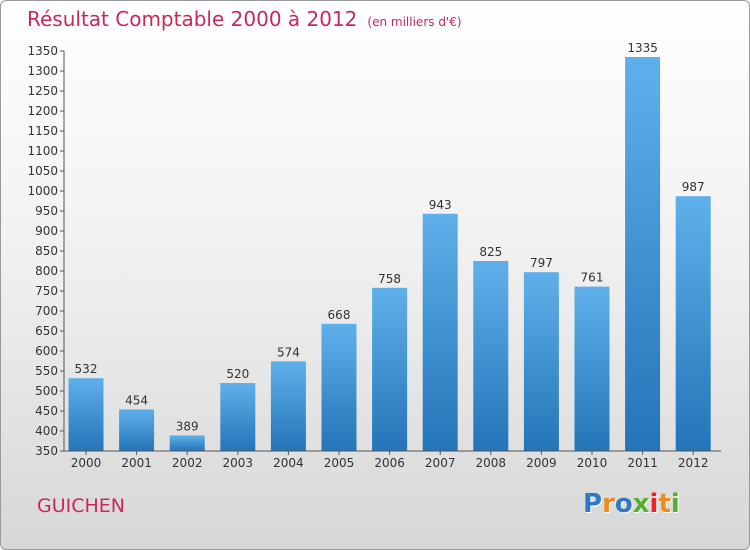  Describe the element at coordinates (664, 504) in the screenshot. I see `logo-letter: t` at that location.